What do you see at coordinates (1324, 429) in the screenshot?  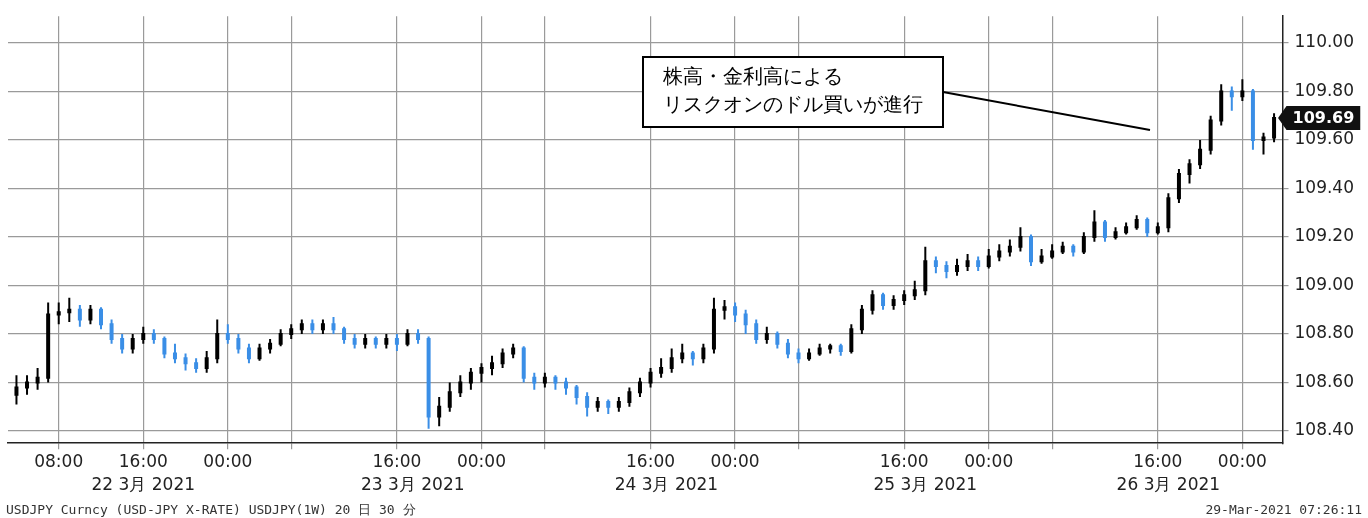 I see `y-tick-label: 108.40` at bounding box center [1324, 429].